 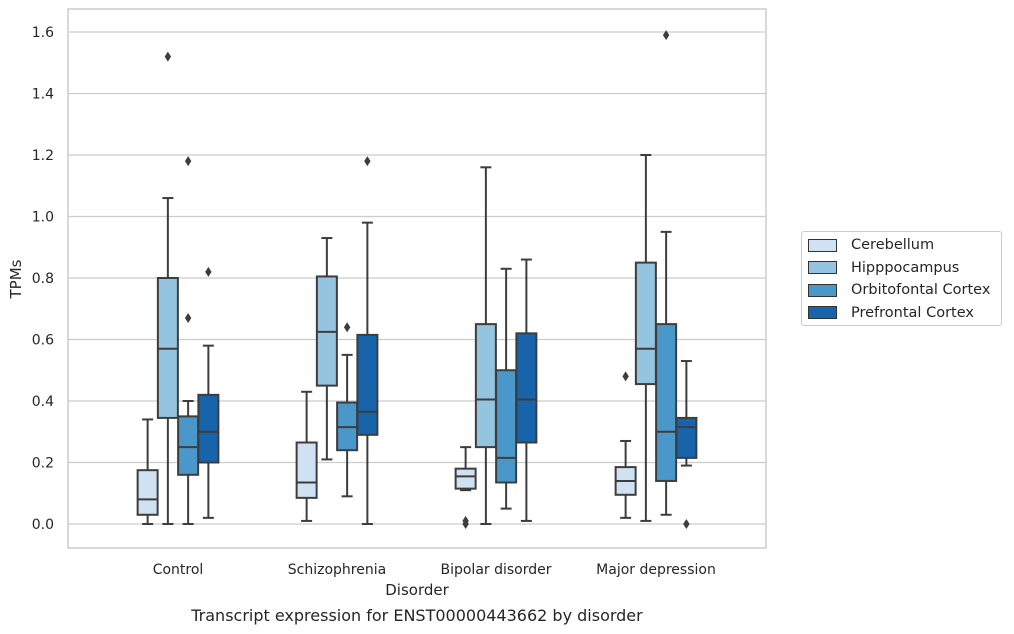 I want to click on y-tick-label: 1.6, so click(x=43, y=33).